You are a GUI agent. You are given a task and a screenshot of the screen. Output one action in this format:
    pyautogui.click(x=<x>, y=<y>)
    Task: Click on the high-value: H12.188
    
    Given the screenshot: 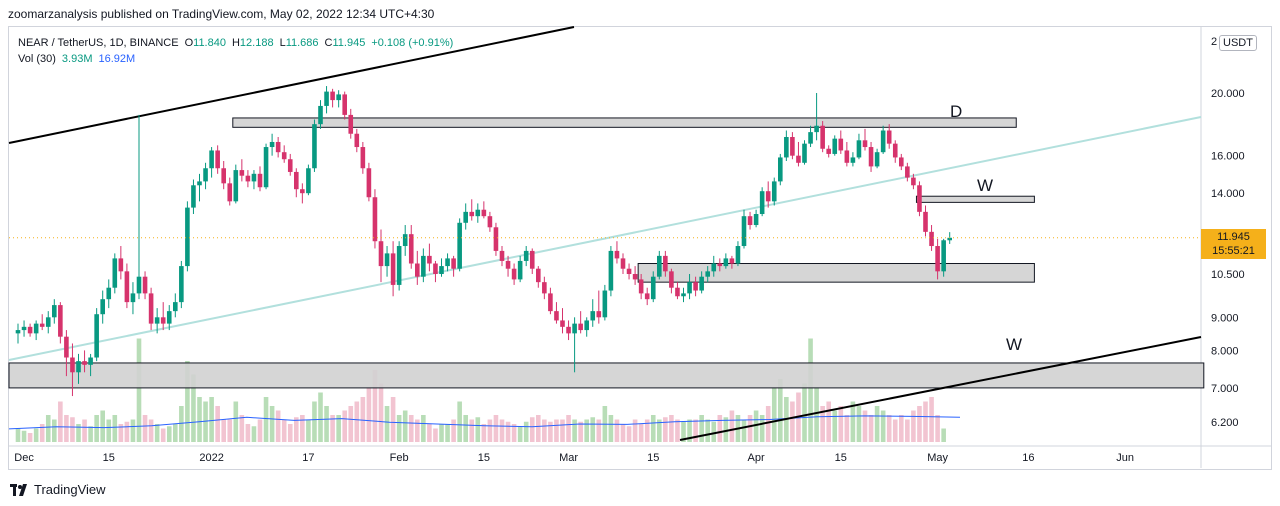 What is the action you would take?
    pyautogui.click(x=252, y=43)
    